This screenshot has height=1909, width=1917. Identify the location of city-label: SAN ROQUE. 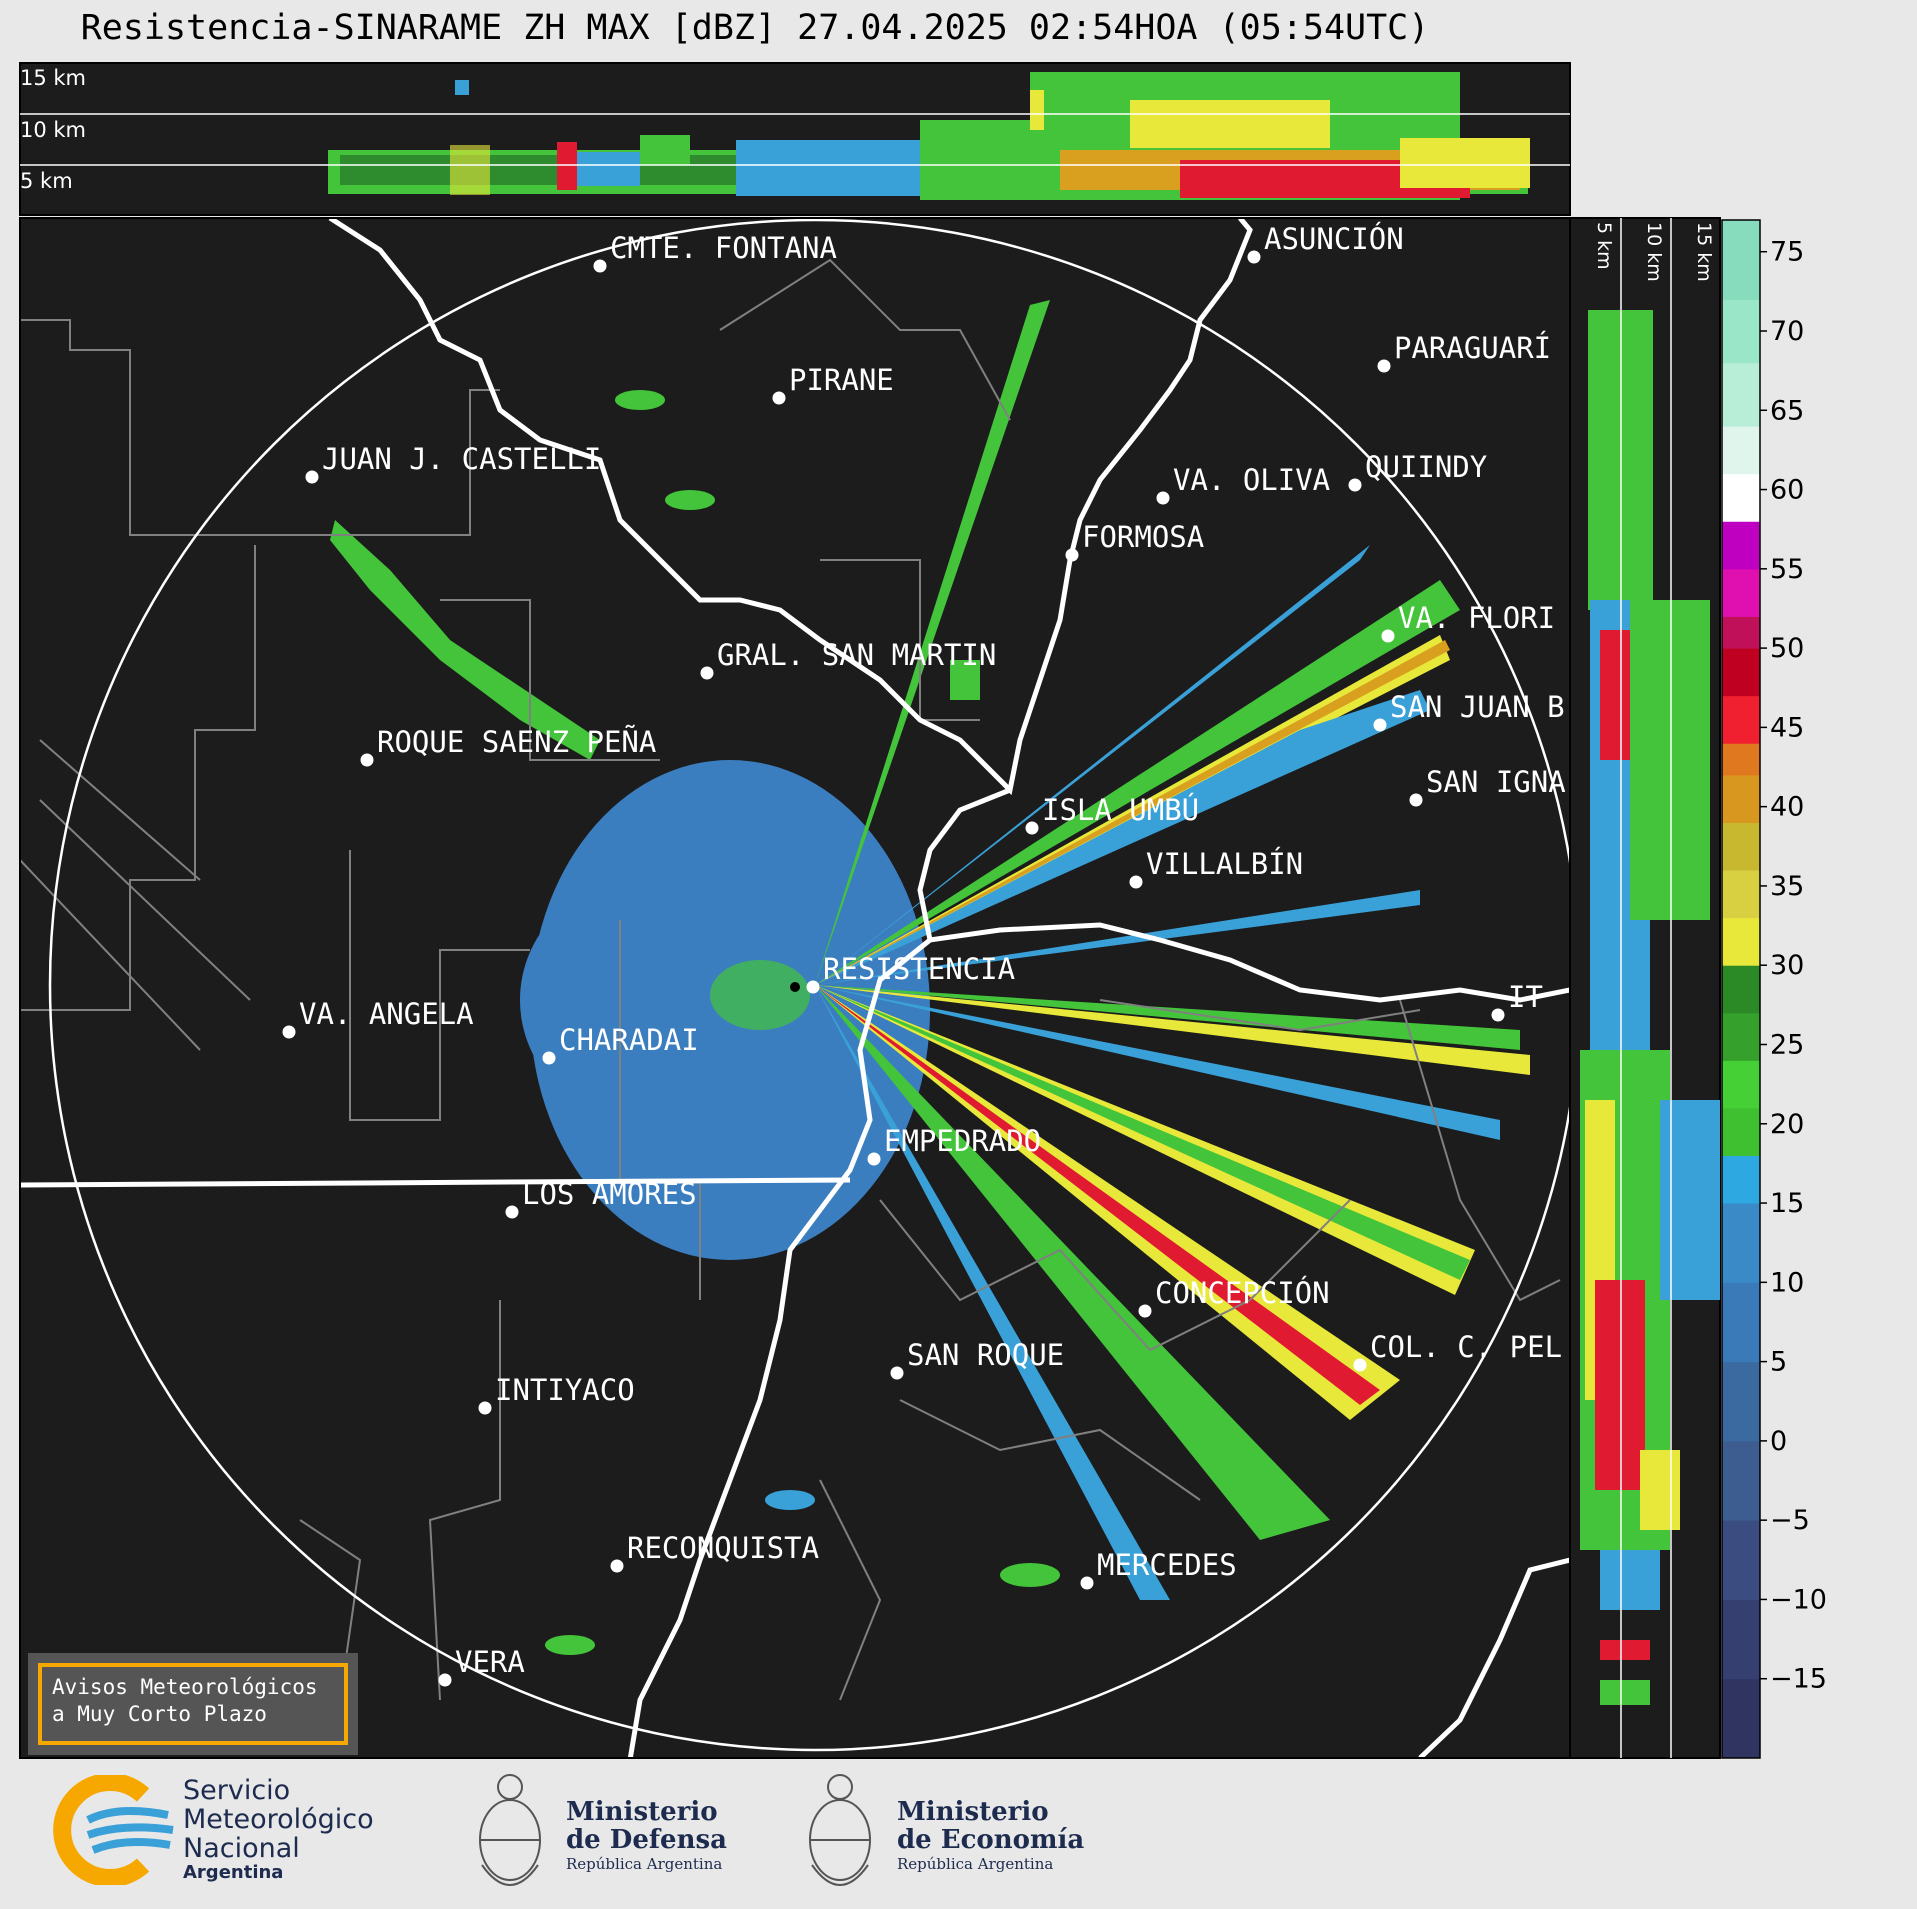
(985, 1355).